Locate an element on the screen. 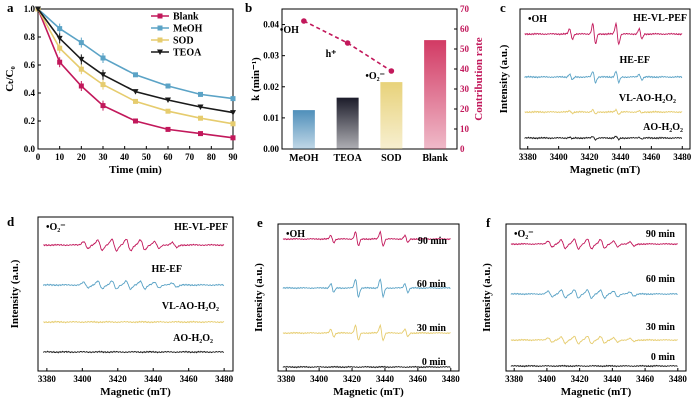  contribution-label: •O₂⁻ is located at coordinates (375, 76).